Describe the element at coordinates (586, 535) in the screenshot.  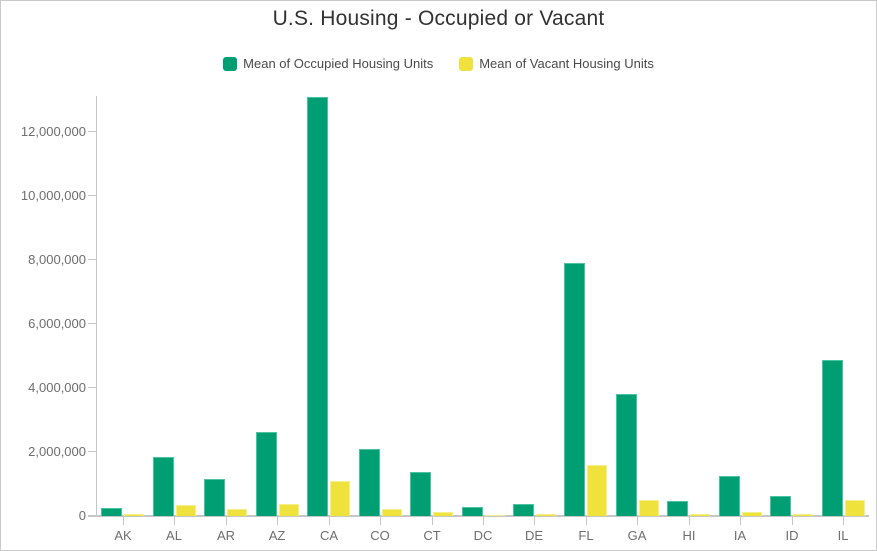
I see `x-axis-label-fl: FL` at that location.